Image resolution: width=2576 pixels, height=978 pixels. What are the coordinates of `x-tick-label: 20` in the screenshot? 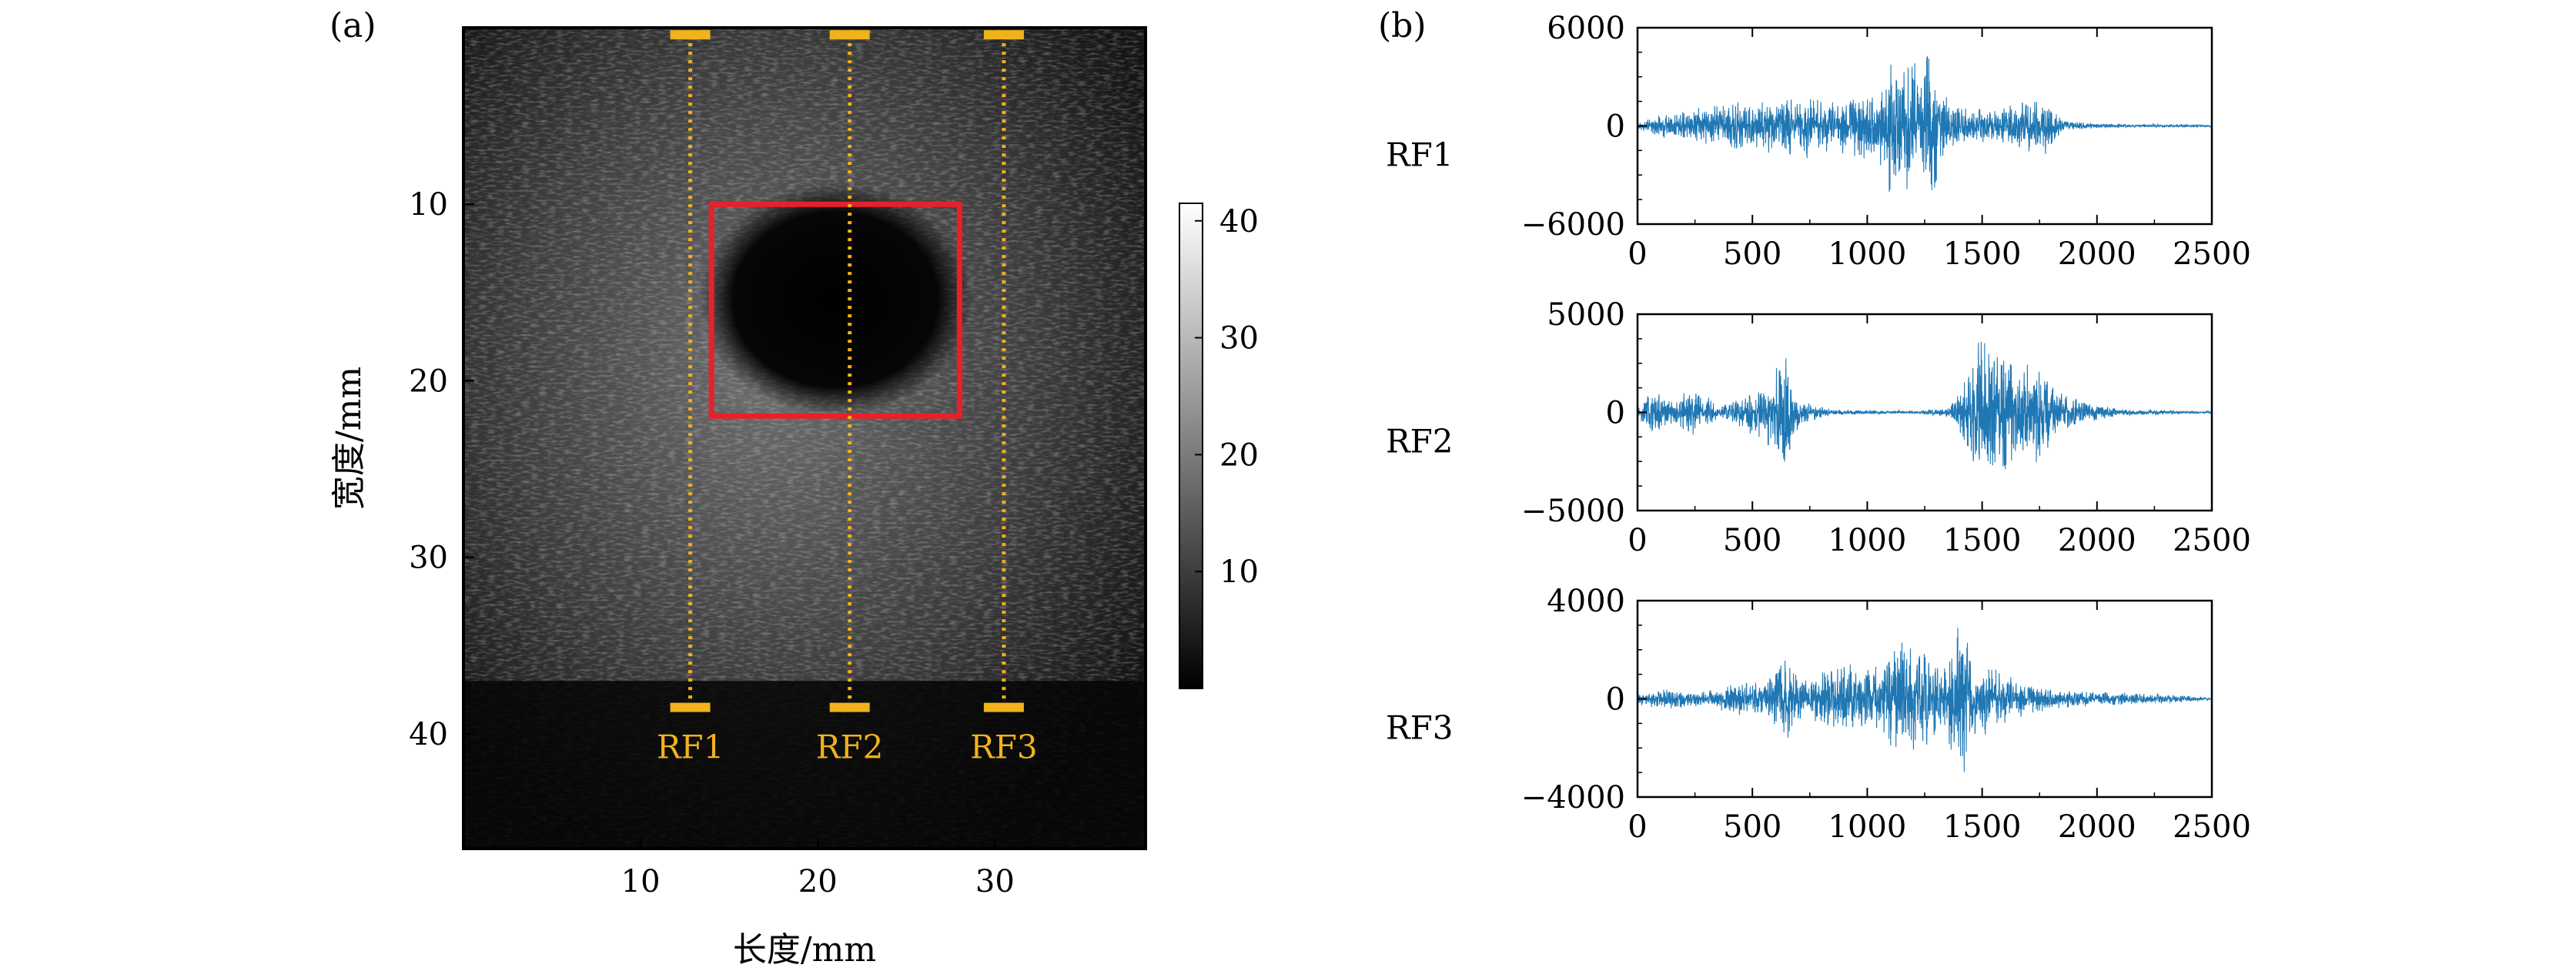 It's located at (818, 881).